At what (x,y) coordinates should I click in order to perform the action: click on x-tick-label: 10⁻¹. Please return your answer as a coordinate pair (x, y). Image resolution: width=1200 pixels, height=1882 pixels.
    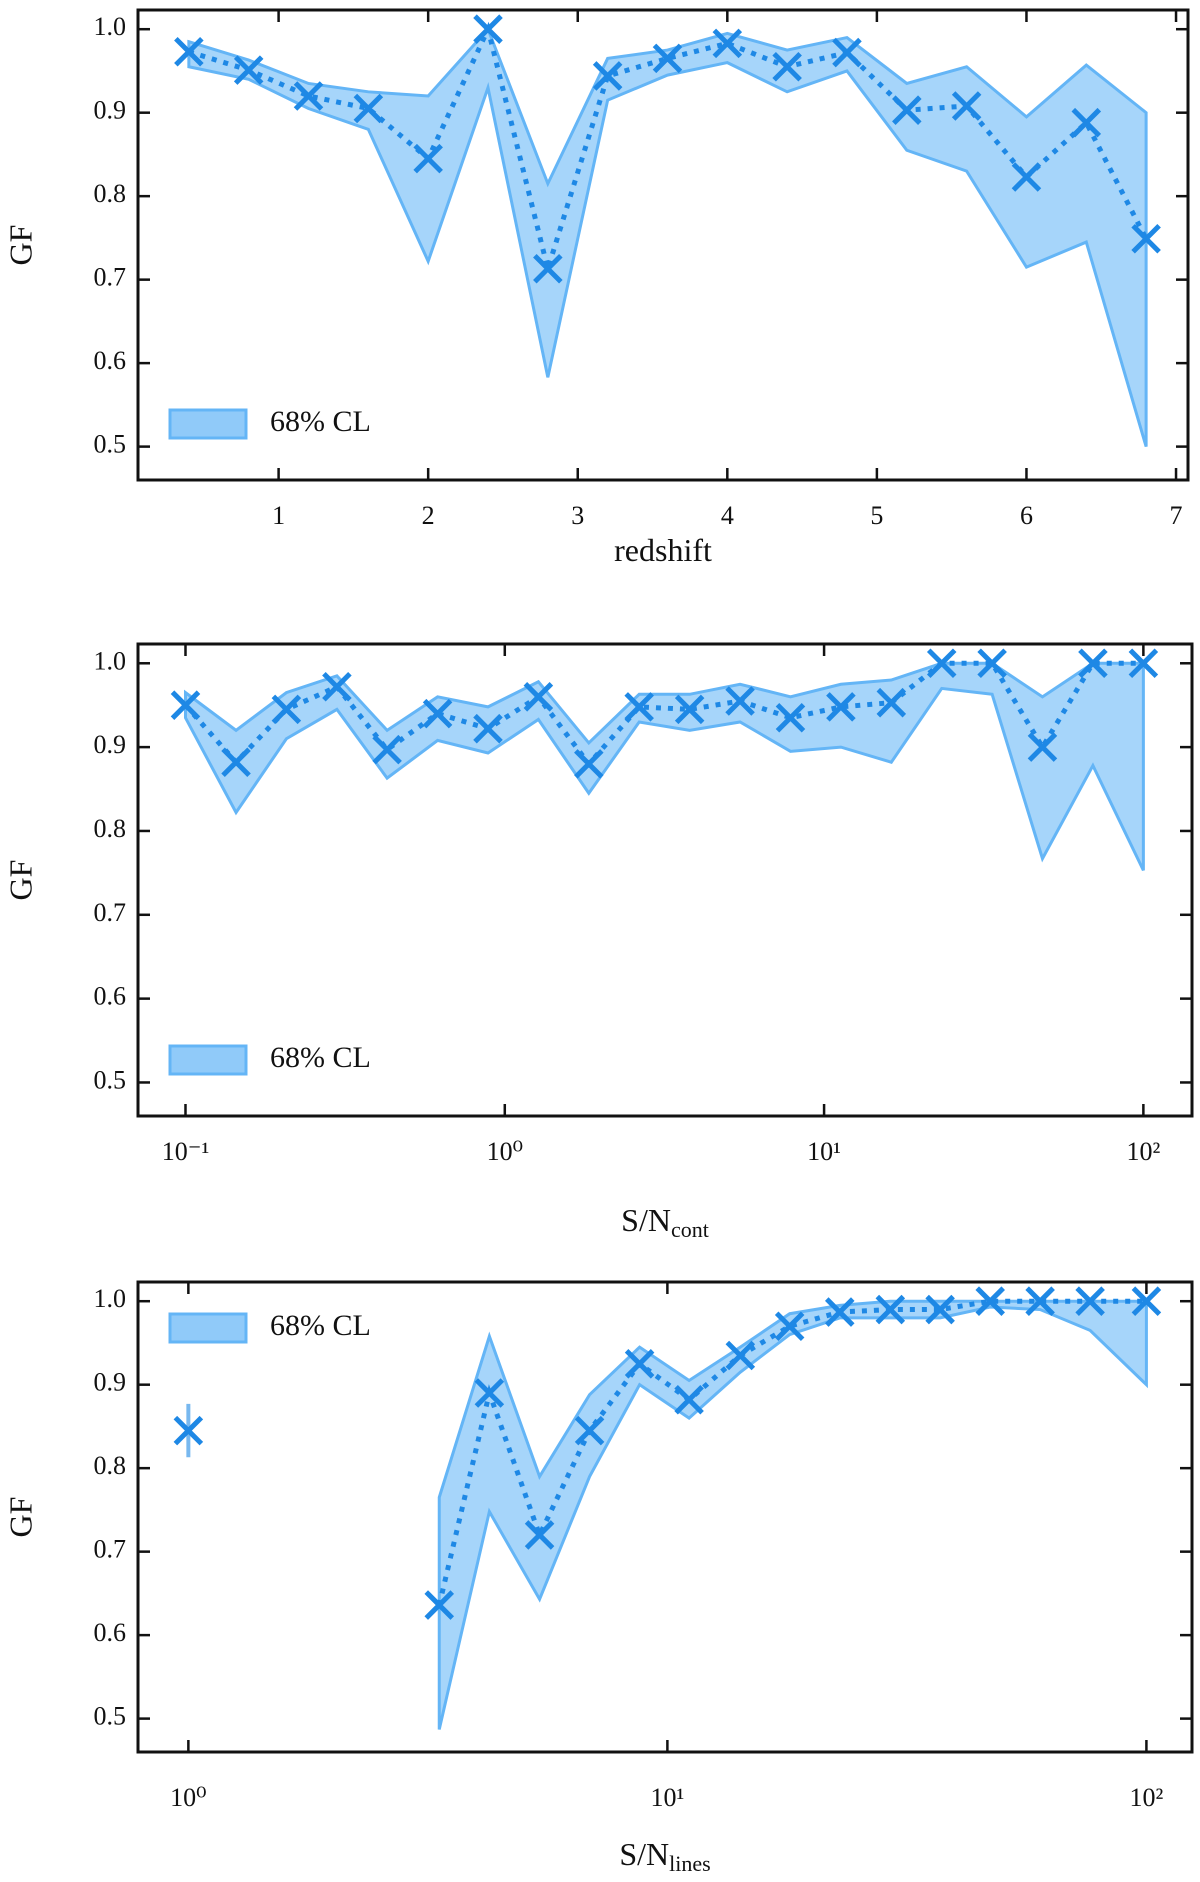
    Looking at the image, I should click on (186, 1151).